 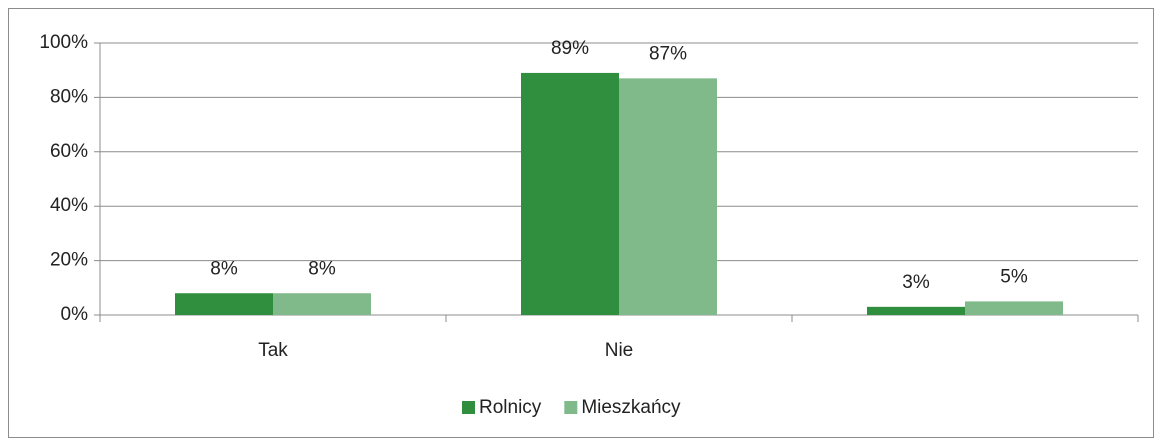 What do you see at coordinates (631, 407) in the screenshot?
I see `legend-label: Mieszkańcy` at bounding box center [631, 407].